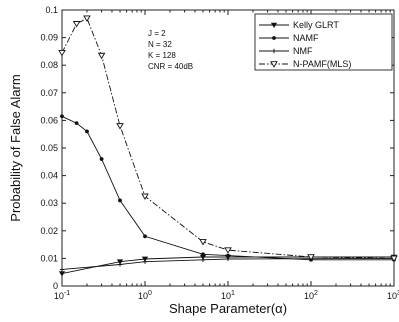 Image resolution: width=399 pixels, height=322 pixels. Describe the element at coordinates (49, 176) in the screenshot. I see `y-tick-label: 0.04` at that location.